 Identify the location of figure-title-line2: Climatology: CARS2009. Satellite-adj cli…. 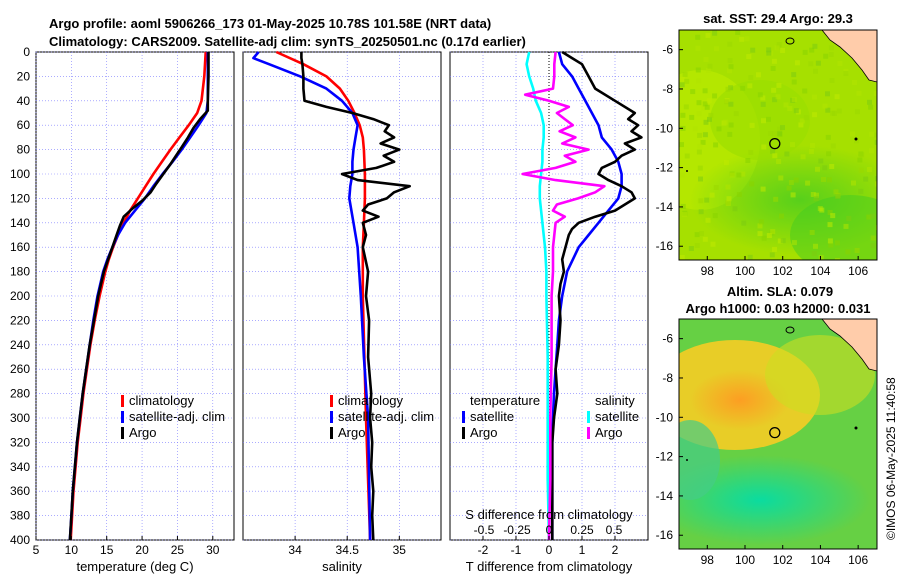
(287, 41).